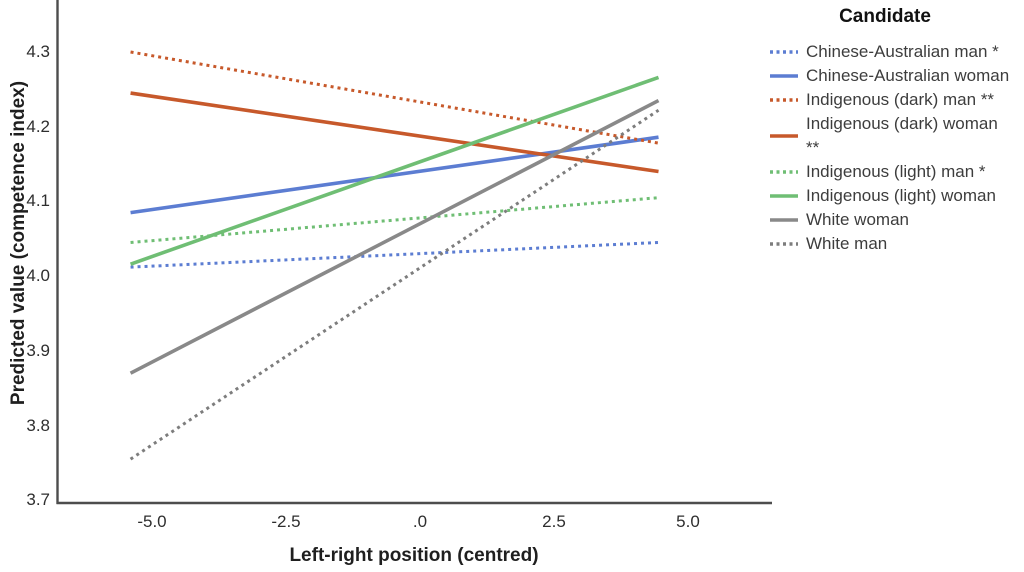 The image size is (1024, 572). What do you see at coordinates (38, 276) in the screenshot?
I see `y-tick-label: 4.0` at bounding box center [38, 276].